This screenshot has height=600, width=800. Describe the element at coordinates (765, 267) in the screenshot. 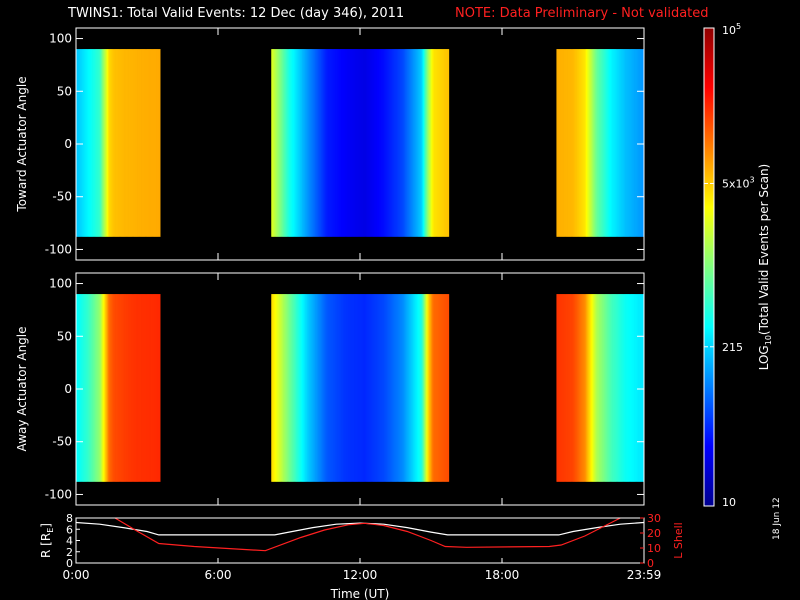

I see `colorbar-label: LOG10(Total Valid Events per Scan)` at that location.